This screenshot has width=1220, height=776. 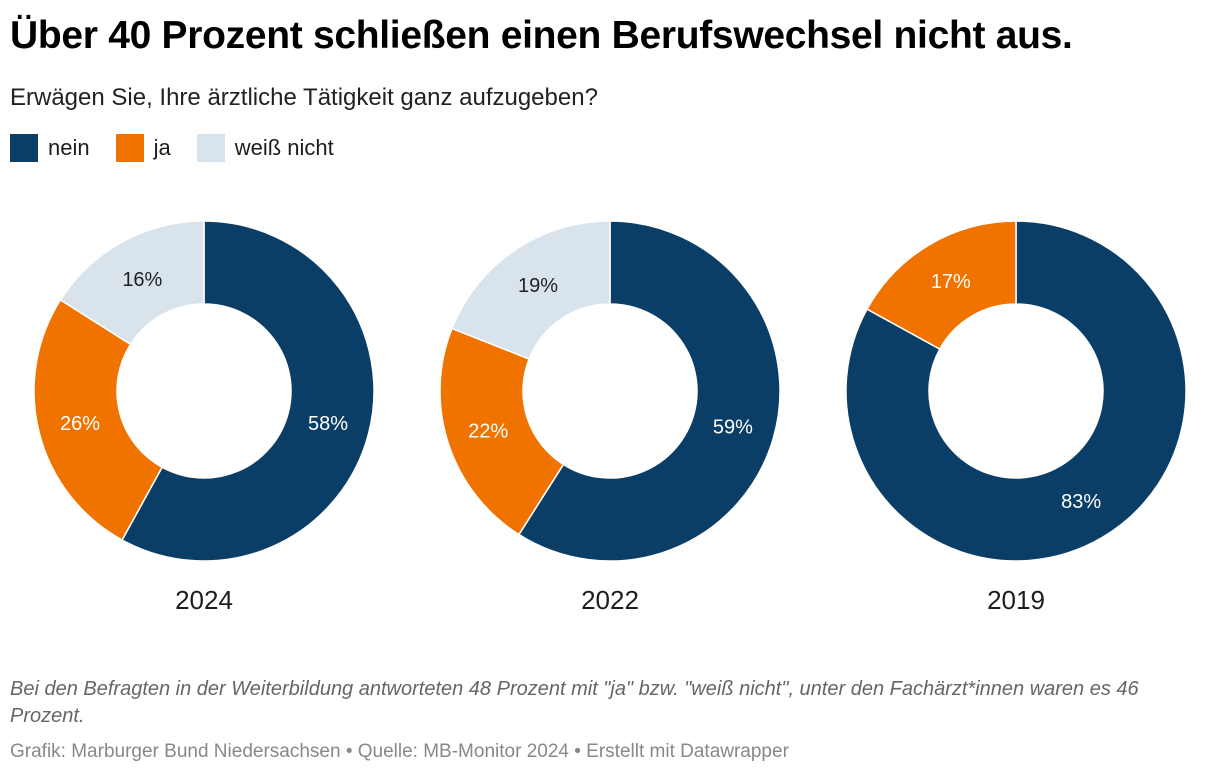 I want to click on year-label: 2019, so click(x=1016, y=600).